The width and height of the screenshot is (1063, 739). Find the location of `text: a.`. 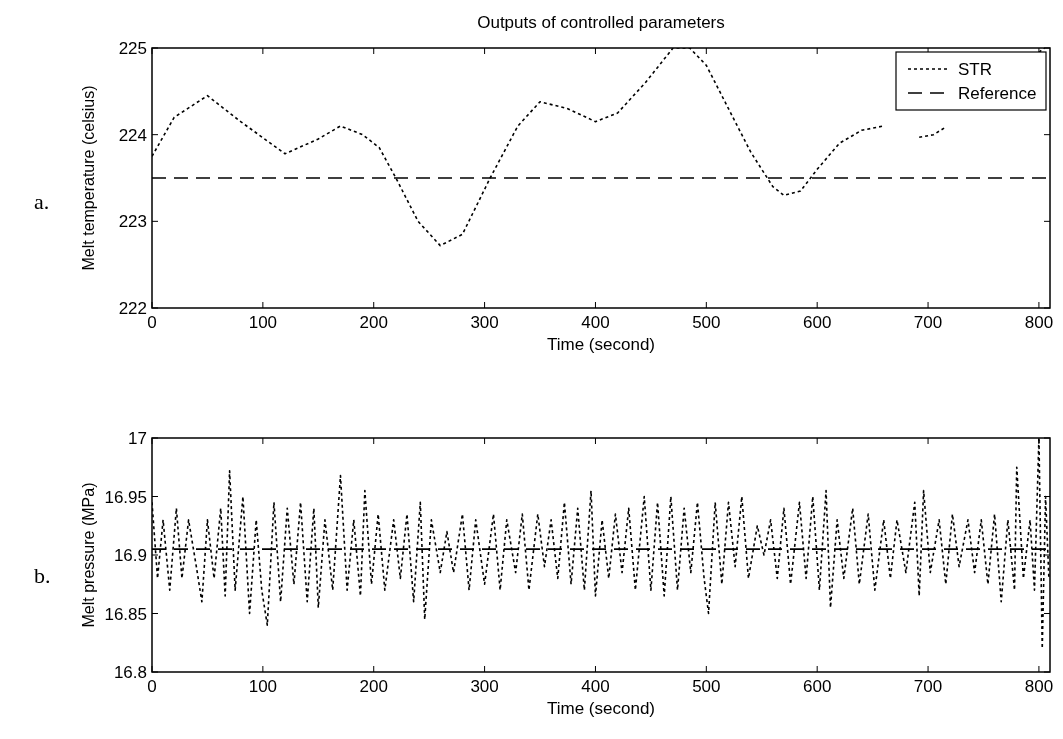

text: a. is located at coordinates (42, 202).